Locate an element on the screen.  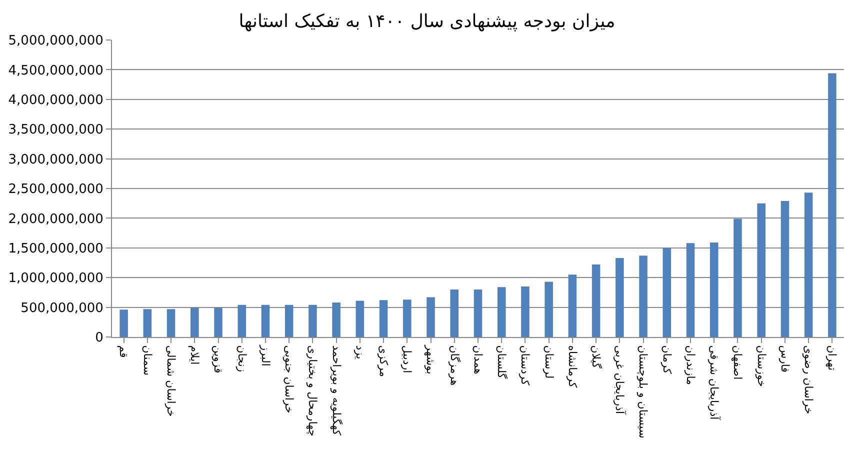
x-tick-label: فارس is located at coordinates (785, 359).